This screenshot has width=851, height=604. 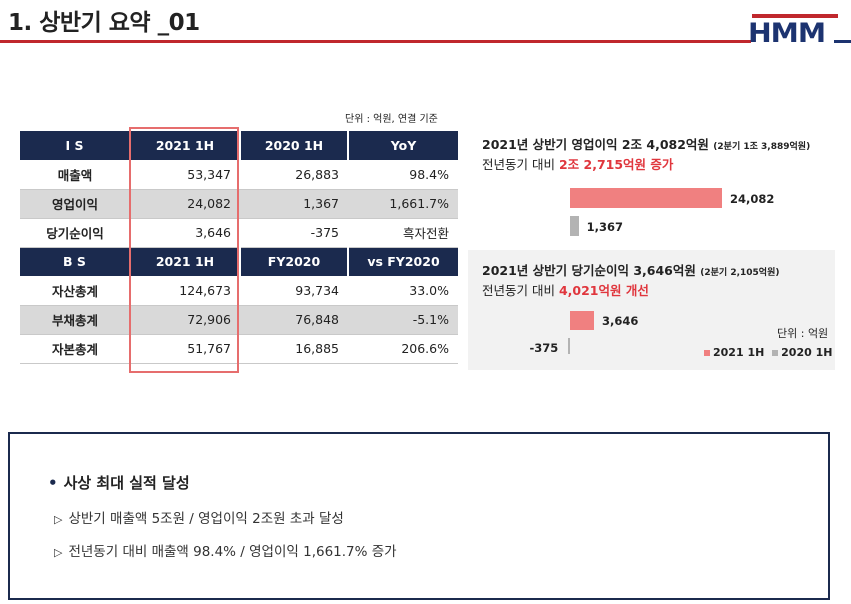 I want to click on logo-underline, so click(x=842, y=41).